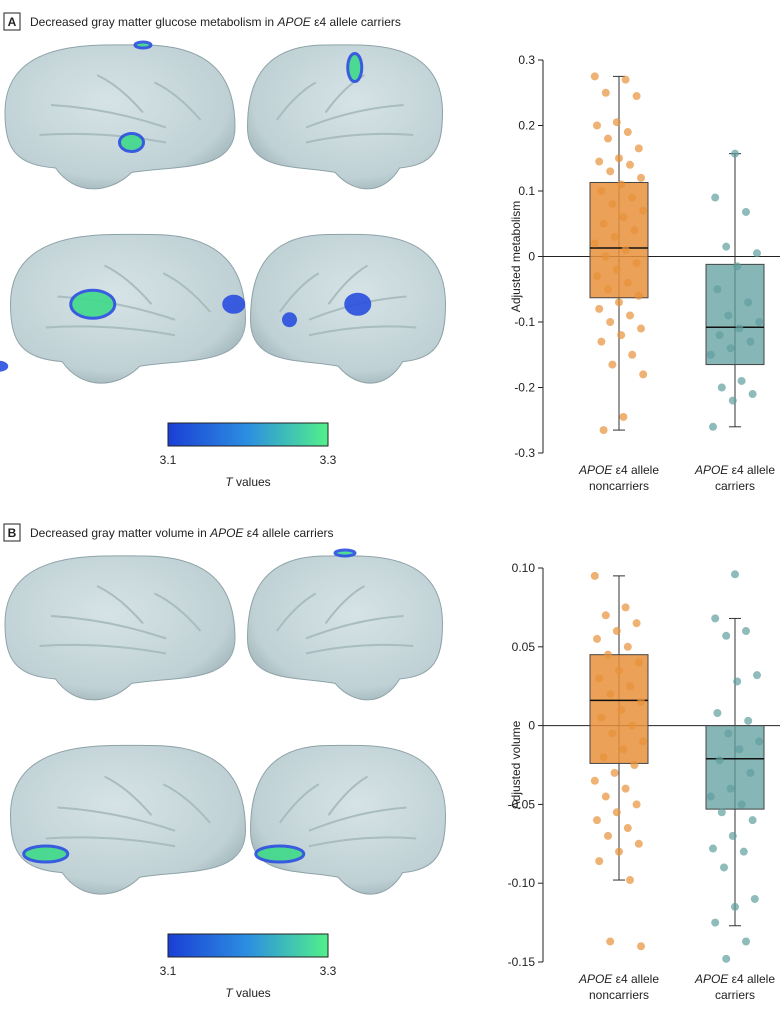 This screenshot has width=780, height=1016. I want to click on x-tick-label: carriers, so click(735, 486).